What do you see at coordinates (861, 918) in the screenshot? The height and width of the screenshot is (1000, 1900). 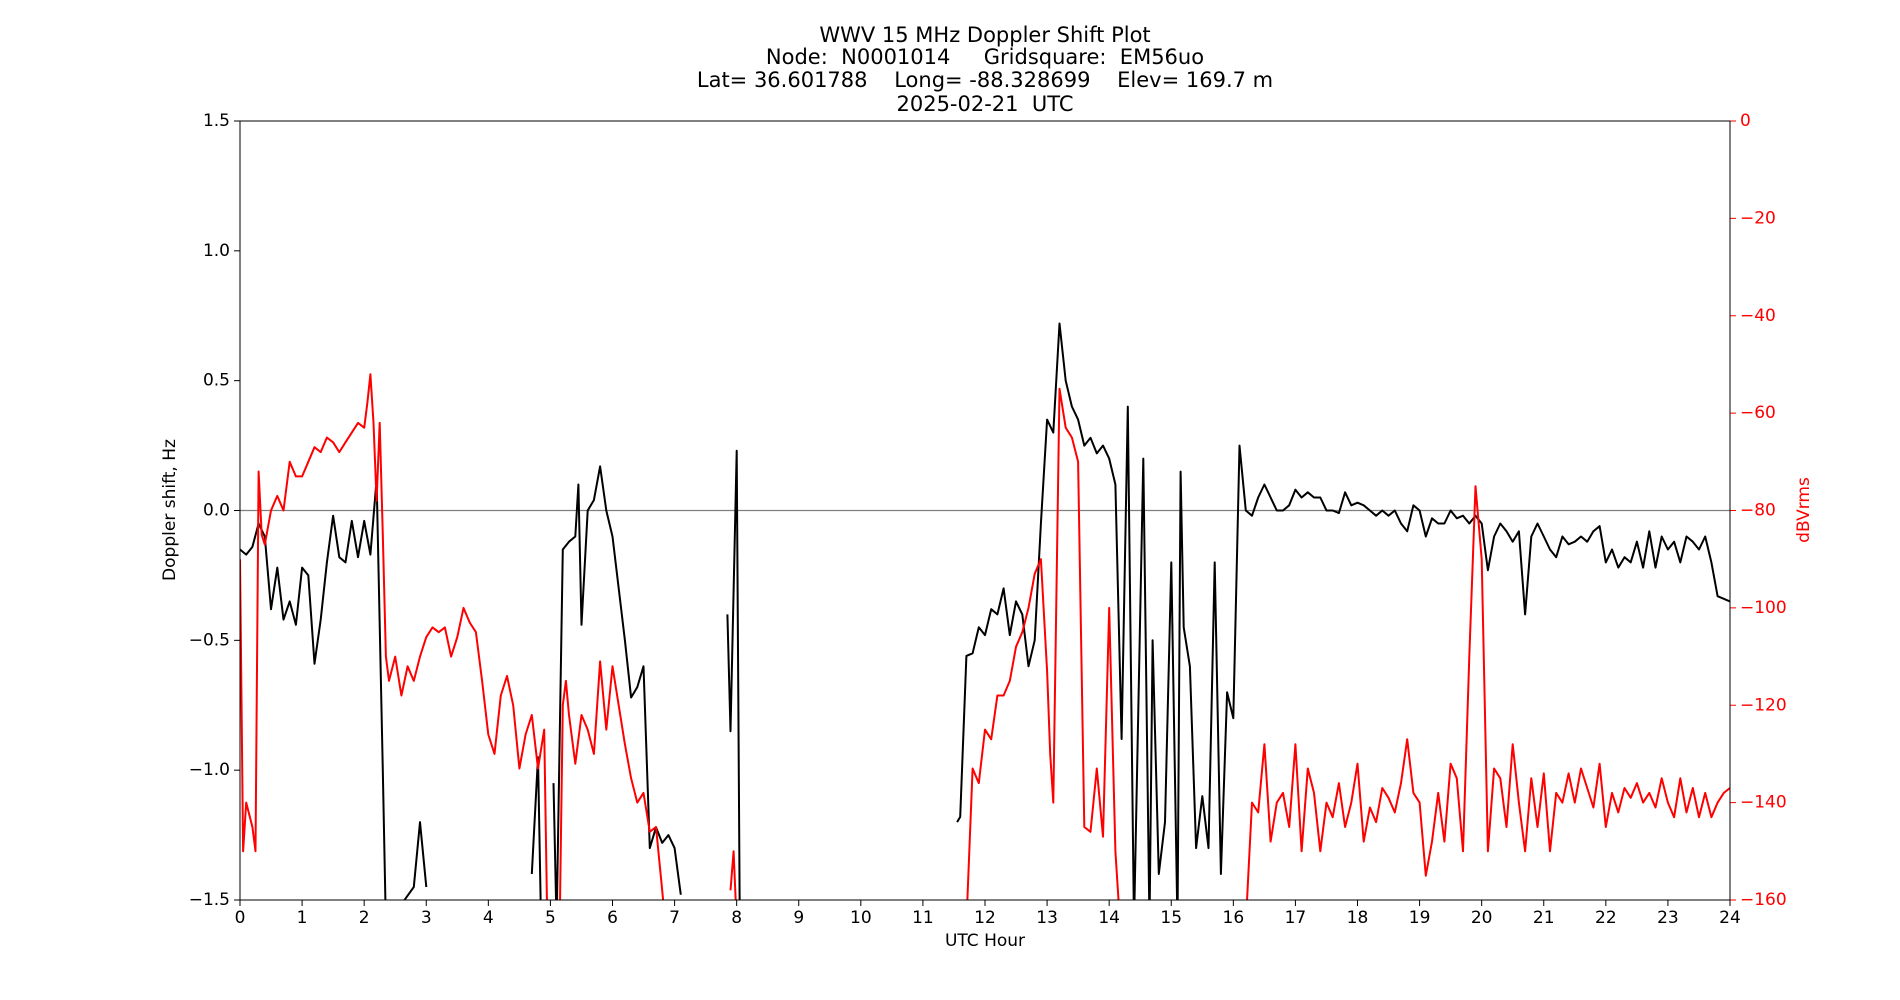 I see `x-tick-label: 10` at bounding box center [861, 918].